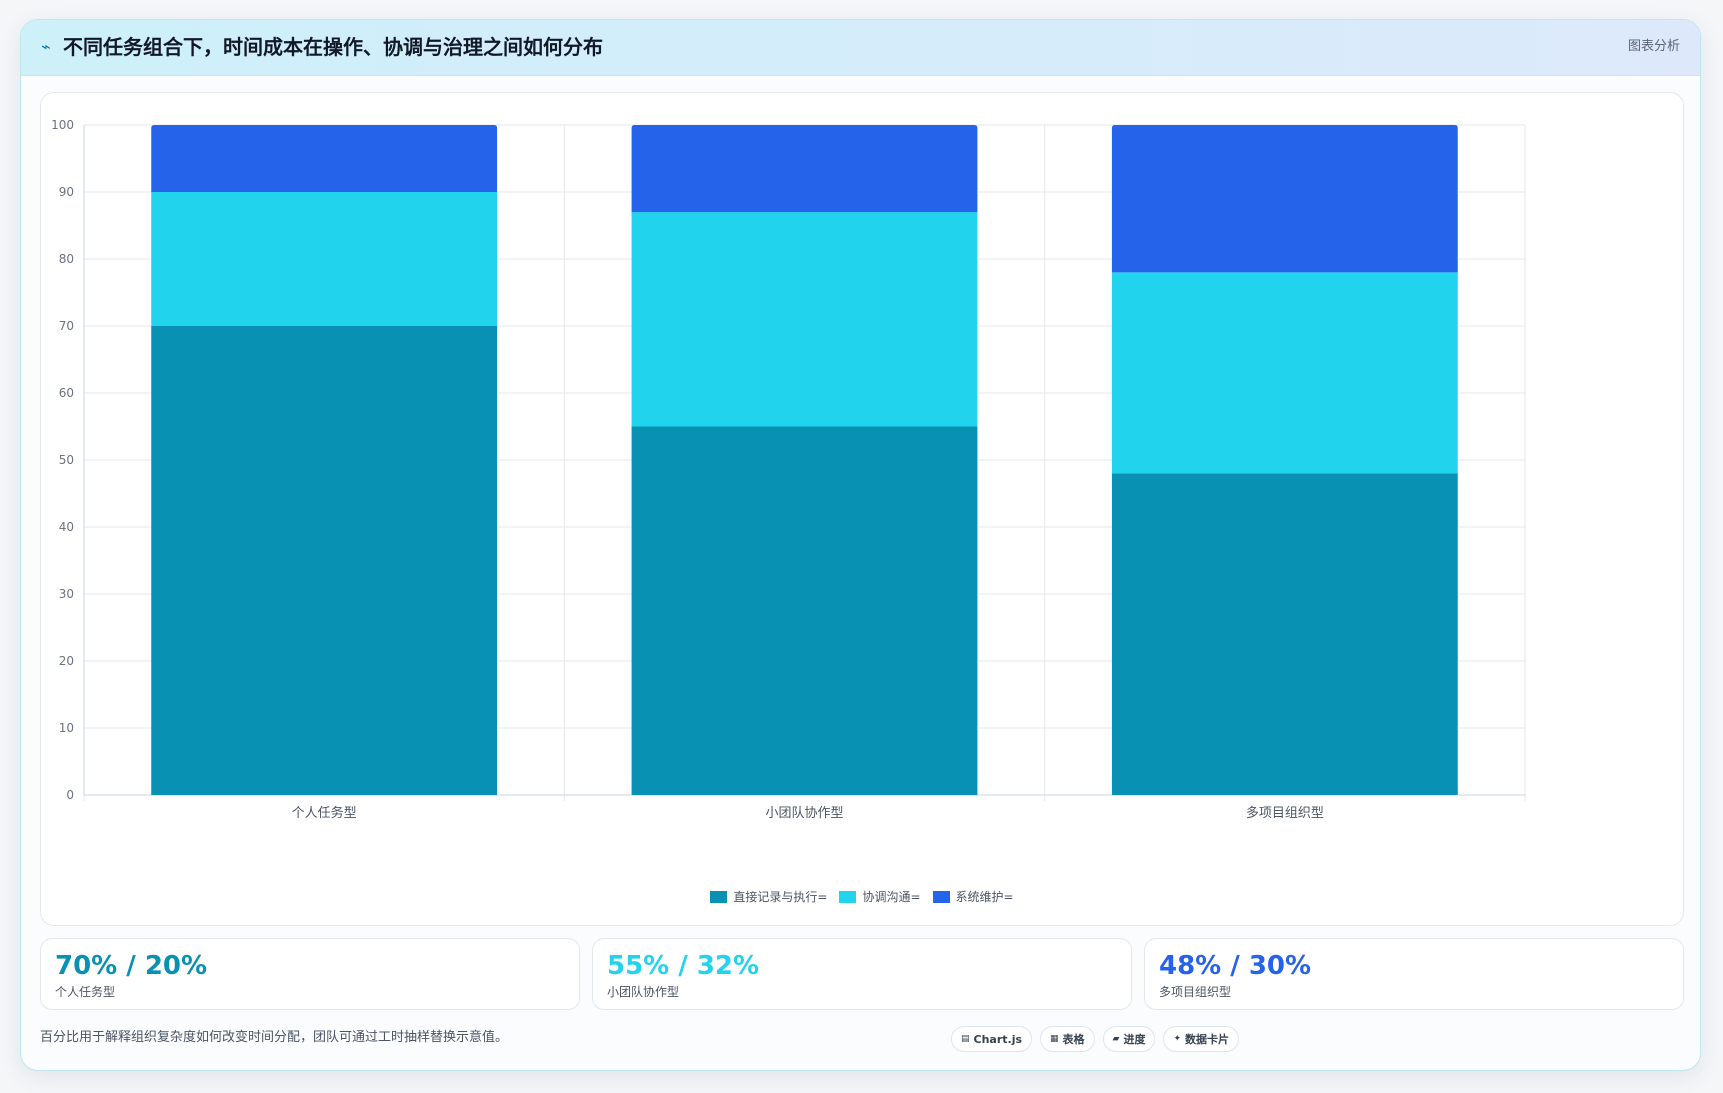 Image resolution: width=1723 pixels, height=1093 pixels. Describe the element at coordinates (131, 966) in the screenshot. I see `stat-value: 70% / 20%` at that location.